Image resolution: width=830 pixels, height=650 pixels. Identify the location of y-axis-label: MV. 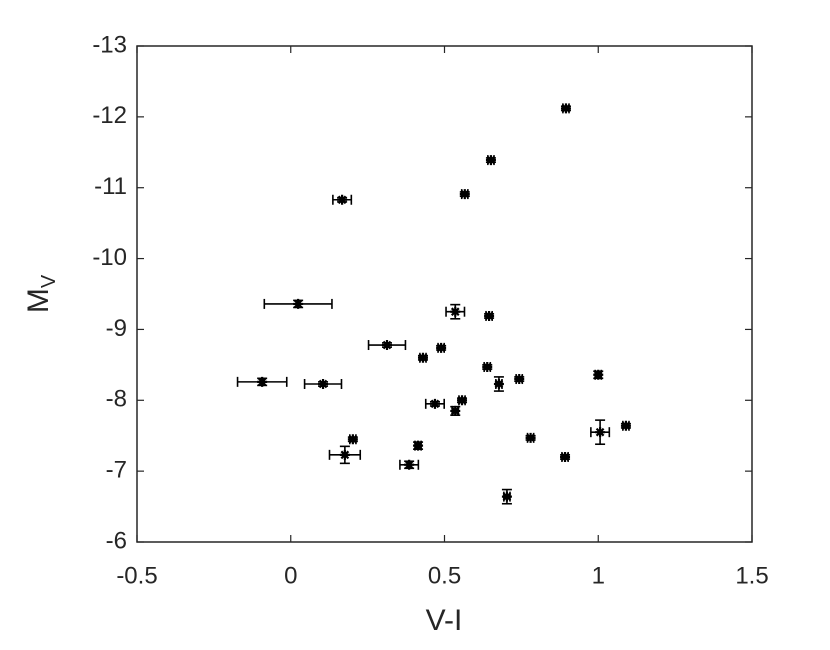
(41, 293).